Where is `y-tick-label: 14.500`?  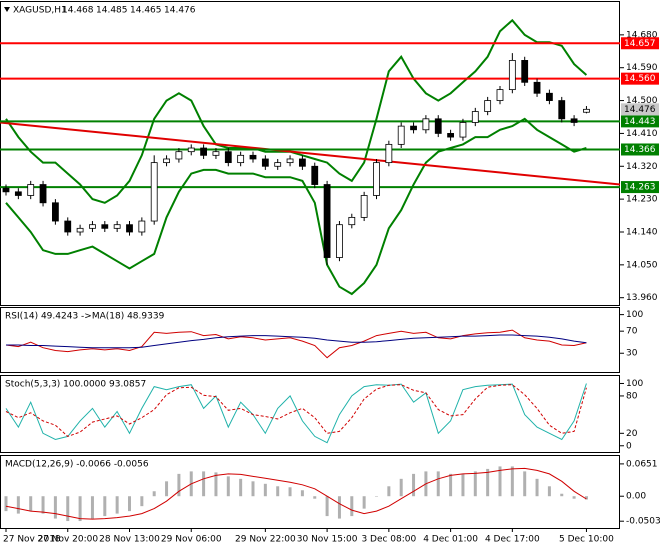 y-tick-label: 14.500 is located at coordinates (642, 101).